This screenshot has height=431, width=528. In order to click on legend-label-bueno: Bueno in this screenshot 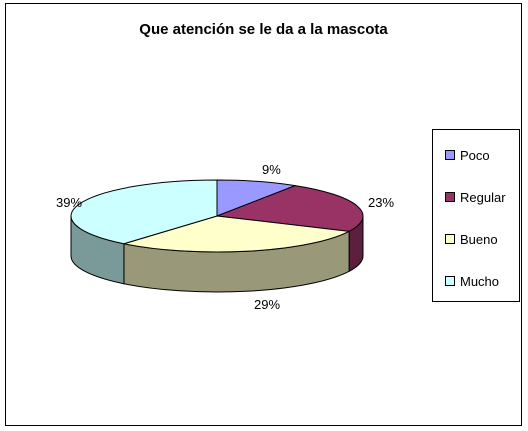, I will do `click(479, 239)`.